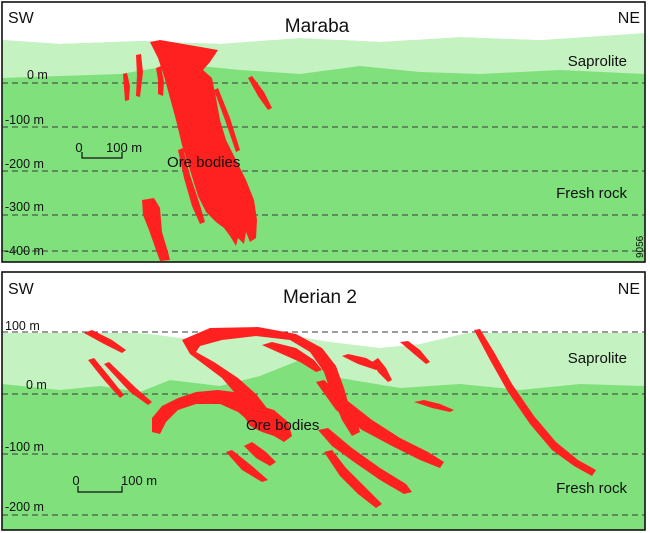 The width and height of the screenshot is (650, 533). What do you see at coordinates (535, 402) in the screenshot?
I see `ore-vein-east-dipping` at bounding box center [535, 402].